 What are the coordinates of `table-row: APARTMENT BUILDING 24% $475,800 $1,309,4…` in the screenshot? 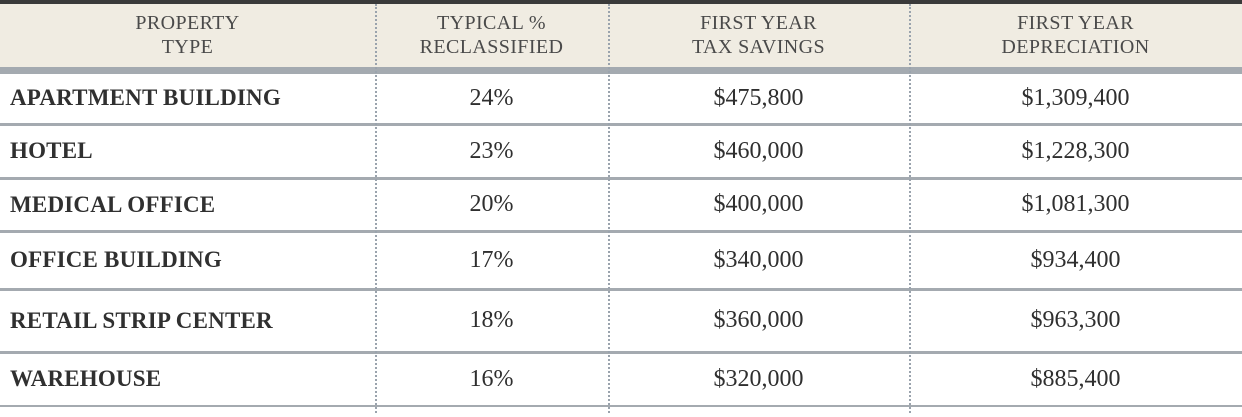 It's located at (621, 98).